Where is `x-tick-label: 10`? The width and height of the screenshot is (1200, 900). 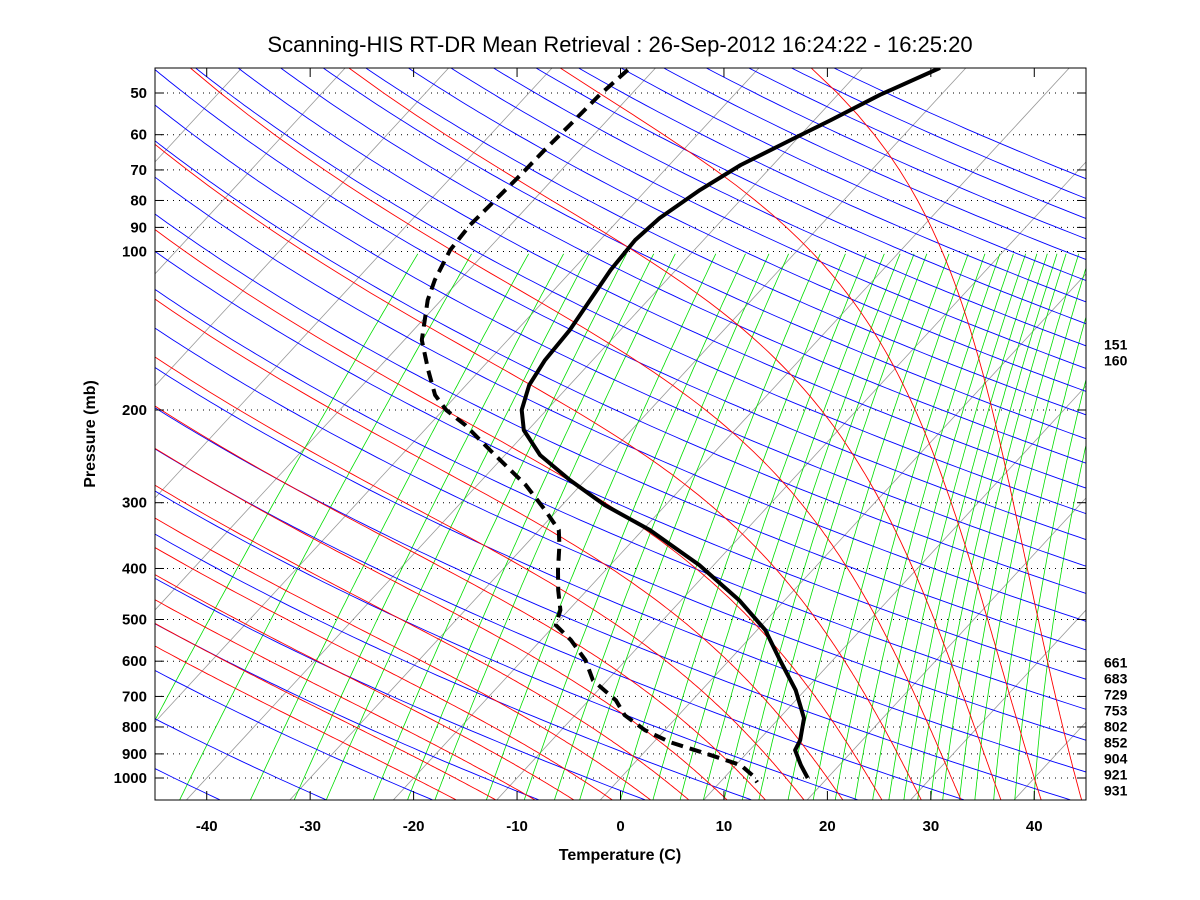
x-tick-label: 10 is located at coordinates (724, 826).